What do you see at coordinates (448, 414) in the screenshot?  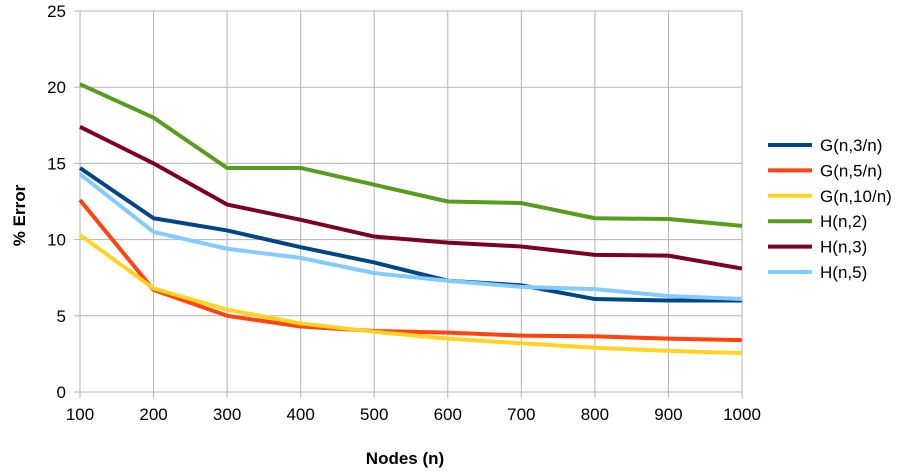 I see `x-tick-label: 600` at bounding box center [448, 414].